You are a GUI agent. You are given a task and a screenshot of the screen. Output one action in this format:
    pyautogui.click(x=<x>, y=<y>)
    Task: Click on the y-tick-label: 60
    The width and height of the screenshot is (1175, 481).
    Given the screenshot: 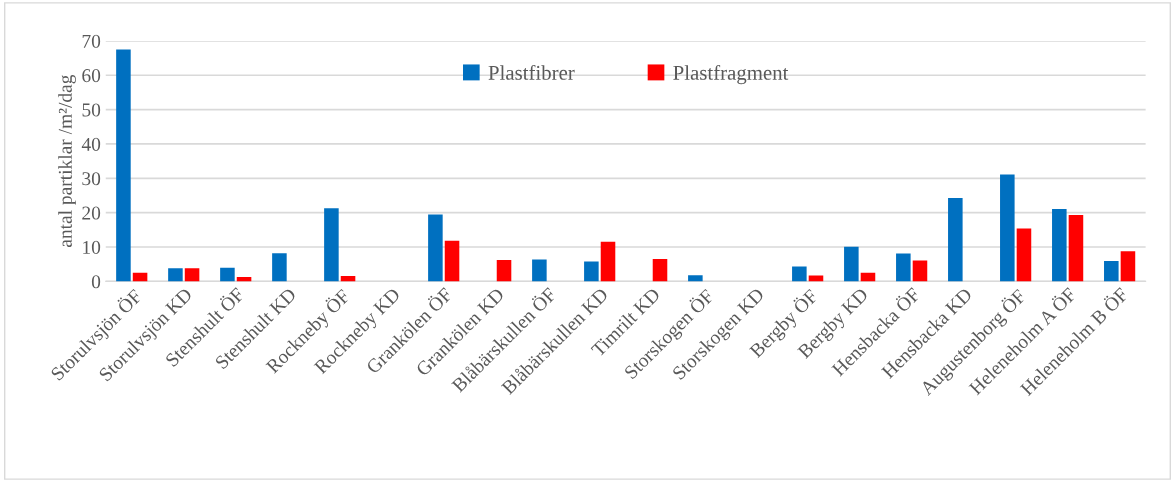 What is the action you would take?
    pyautogui.click(x=91, y=76)
    